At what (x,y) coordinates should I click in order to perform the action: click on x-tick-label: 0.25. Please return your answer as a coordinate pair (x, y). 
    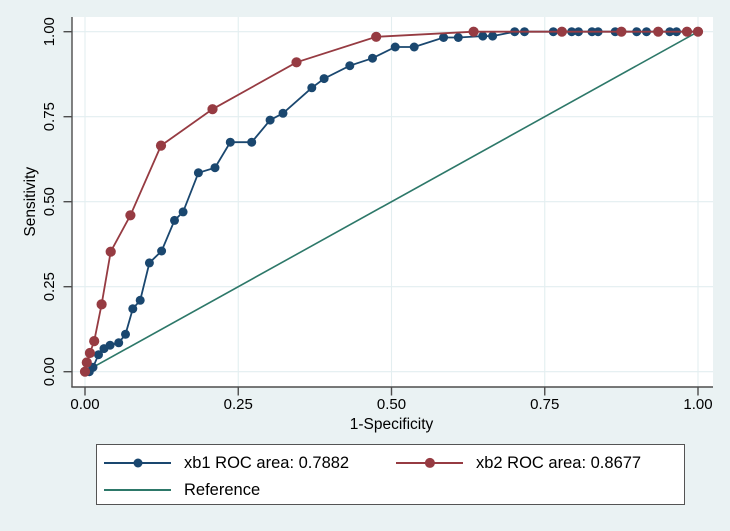
    Looking at the image, I should click on (238, 404).